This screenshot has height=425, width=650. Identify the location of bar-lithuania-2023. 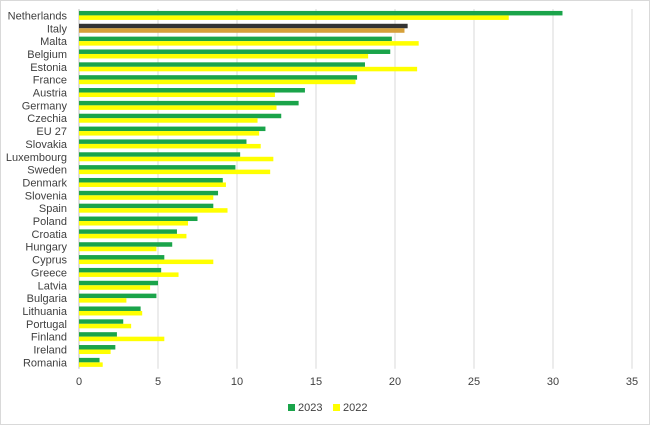
(110, 308).